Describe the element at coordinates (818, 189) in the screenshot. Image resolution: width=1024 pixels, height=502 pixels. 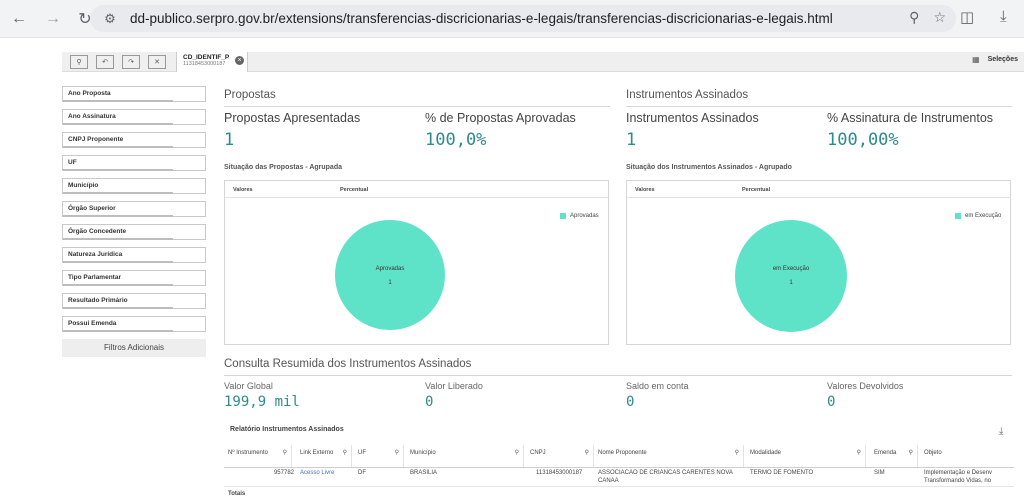
I see `instrumentos-chart-header: Valores Percentual` at that location.